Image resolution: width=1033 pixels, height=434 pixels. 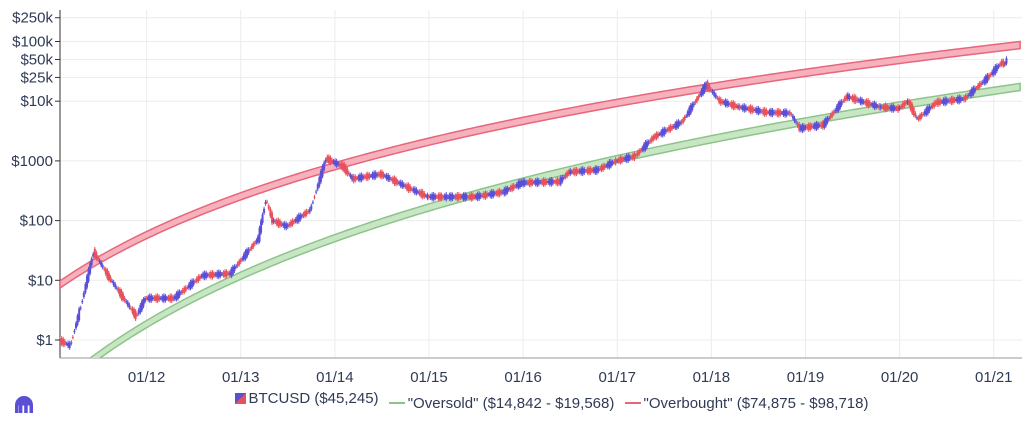 What do you see at coordinates (806, 377) in the screenshot?
I see `x-tick-label: 01/19` at bounding box center [806, 377].